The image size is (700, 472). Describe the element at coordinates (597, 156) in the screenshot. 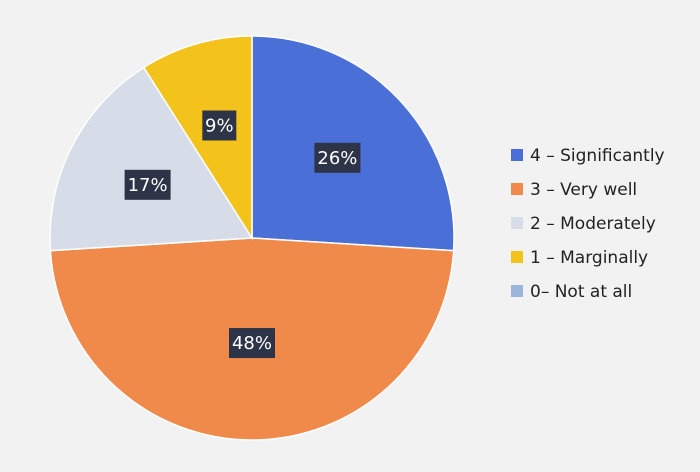

I see `legend-label: 4 – Significantly` at that location.